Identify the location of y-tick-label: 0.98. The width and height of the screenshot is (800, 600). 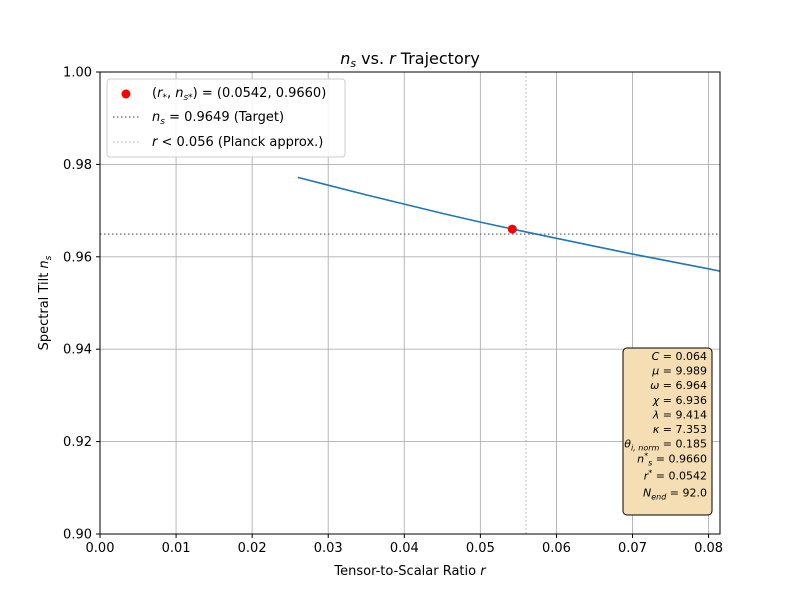
(77, 165).